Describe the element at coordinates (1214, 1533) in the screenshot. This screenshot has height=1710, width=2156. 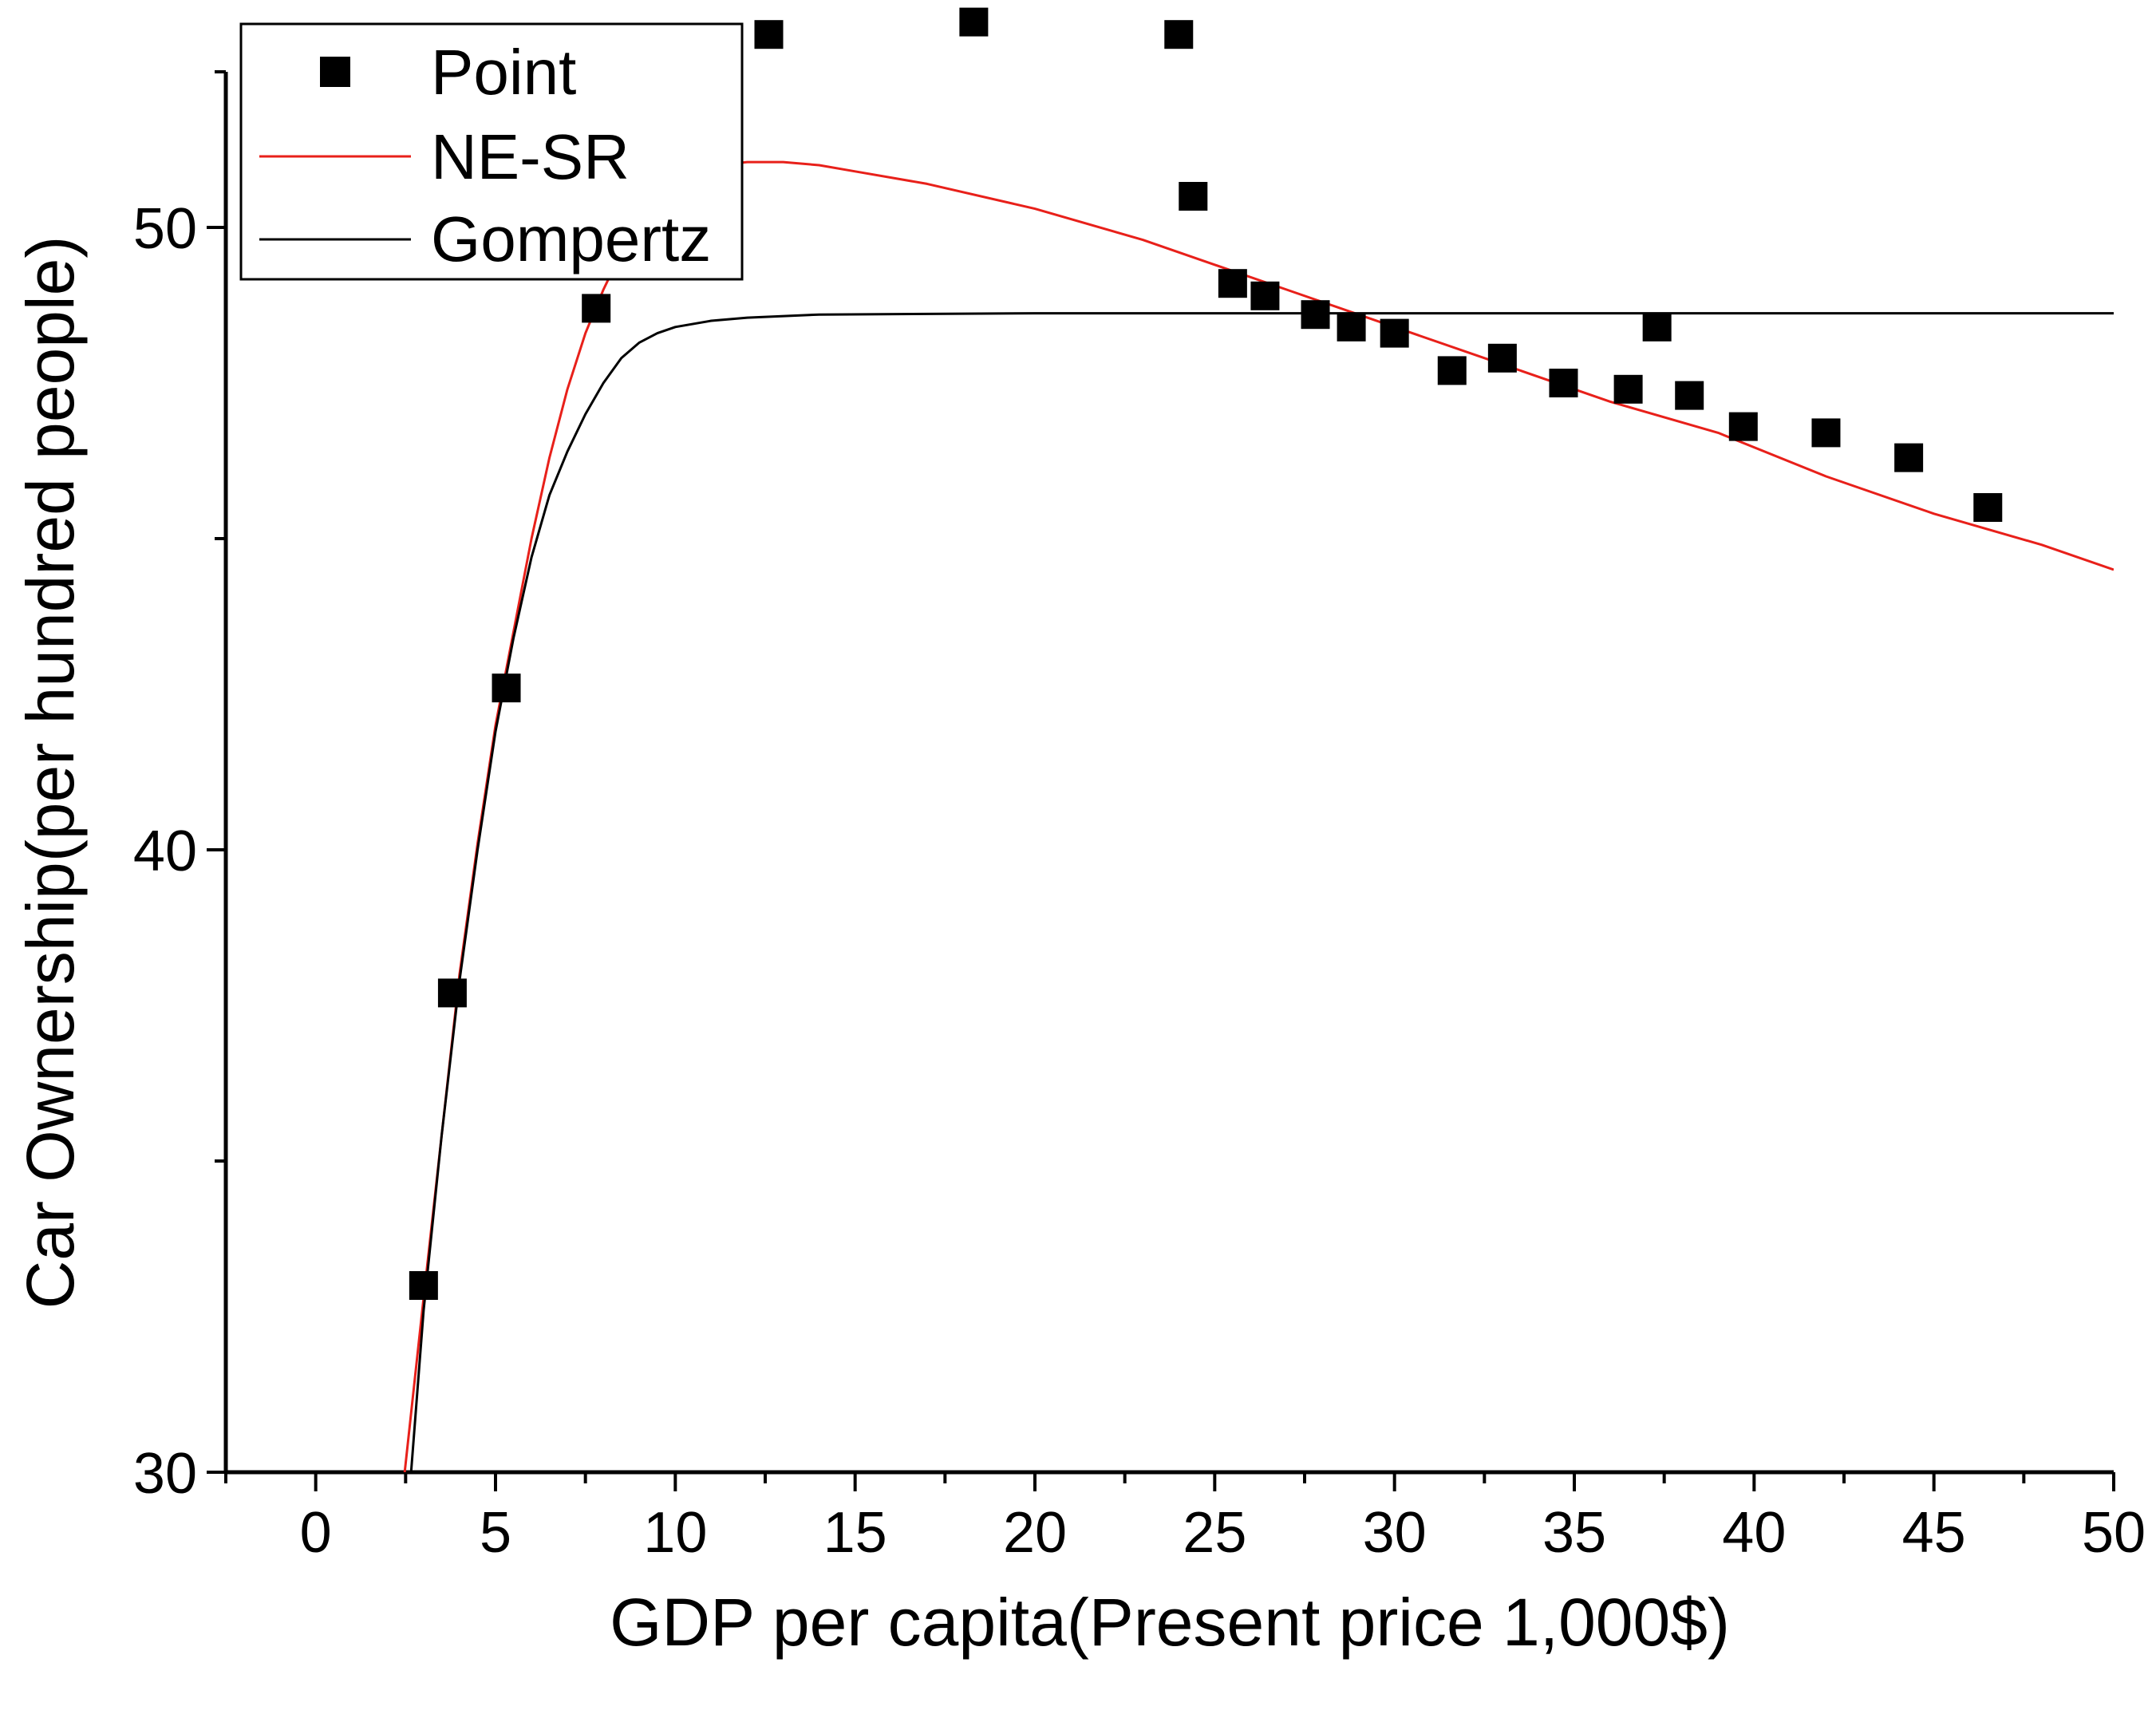
I see `x-tick-label: 25` at that location.